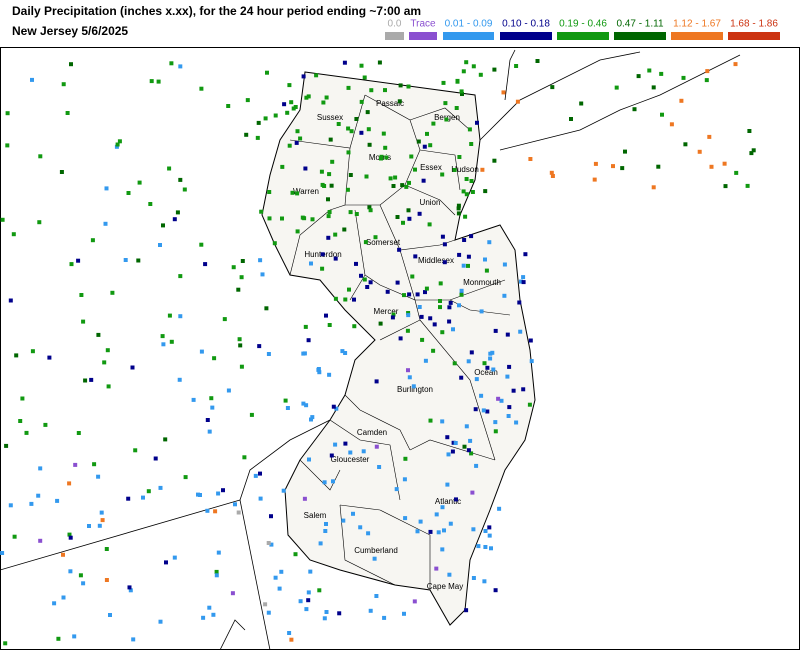  What do you see at coordinates (445, 586) in the screenshot?
I see `county-label: Cape May` at bounding box center [445, 586].